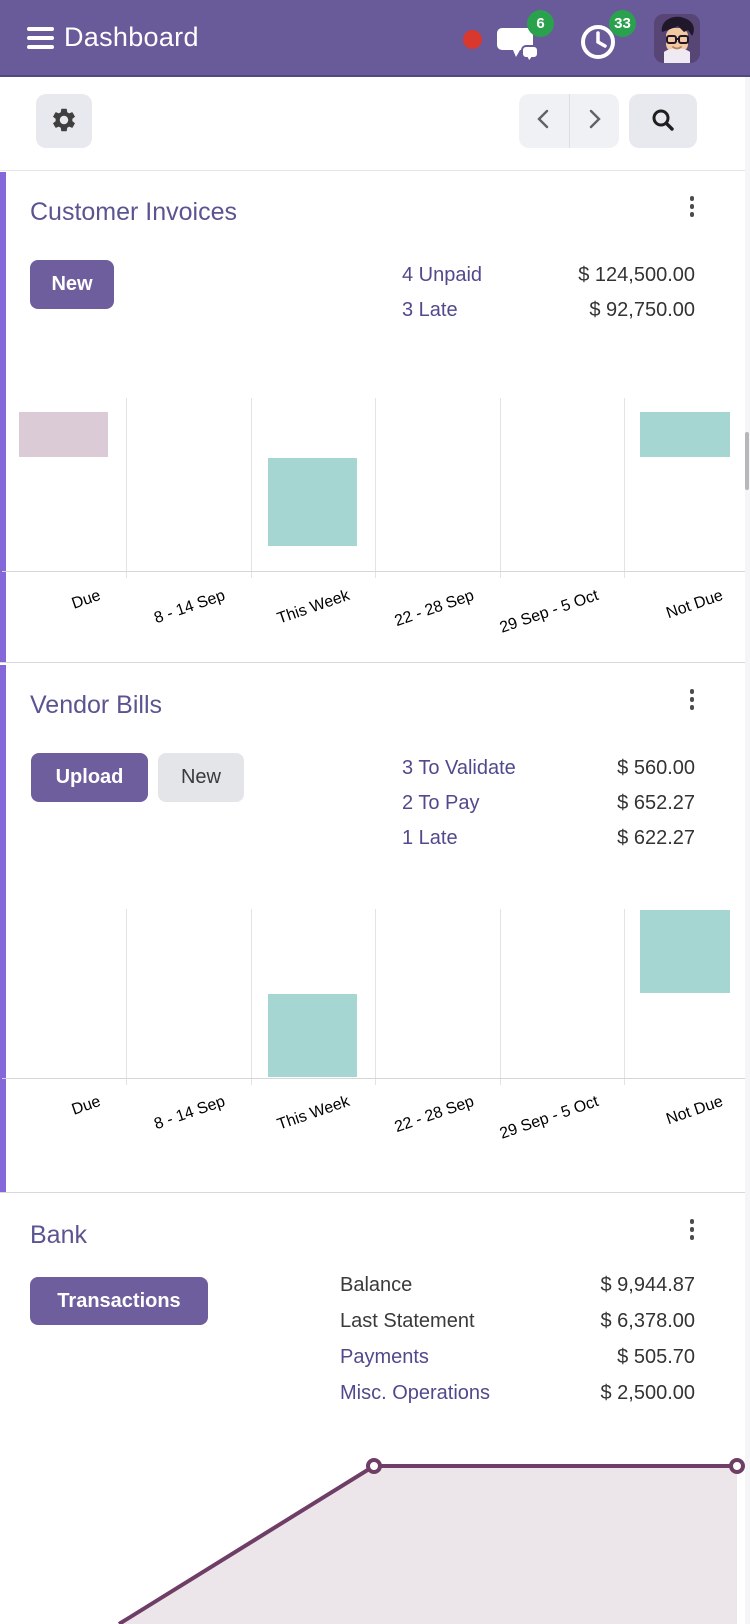 The height and width of the screenshot is (1624, 750). What do you see at coordinates (747, 461) in the screenshot?
I see `scrollbar-thumb` at bounding box center [747, 461].